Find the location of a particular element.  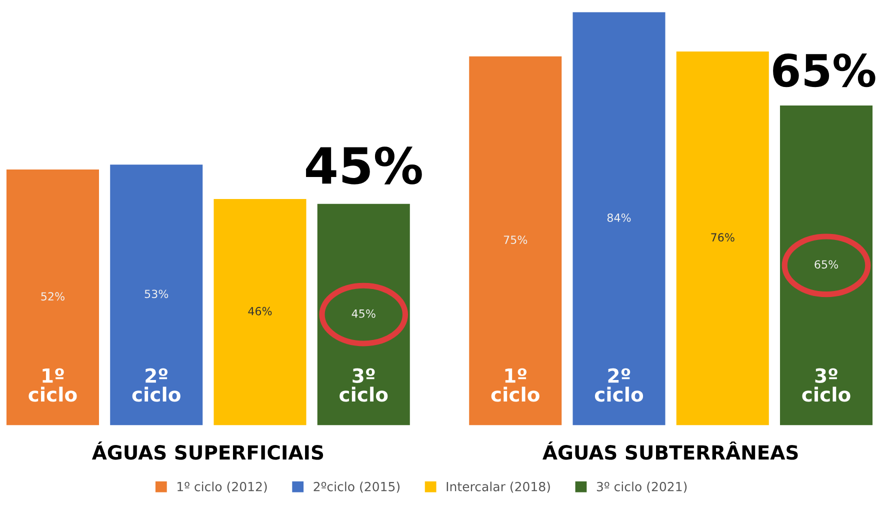

data-label: 75% is located at coordinates (516, 240).